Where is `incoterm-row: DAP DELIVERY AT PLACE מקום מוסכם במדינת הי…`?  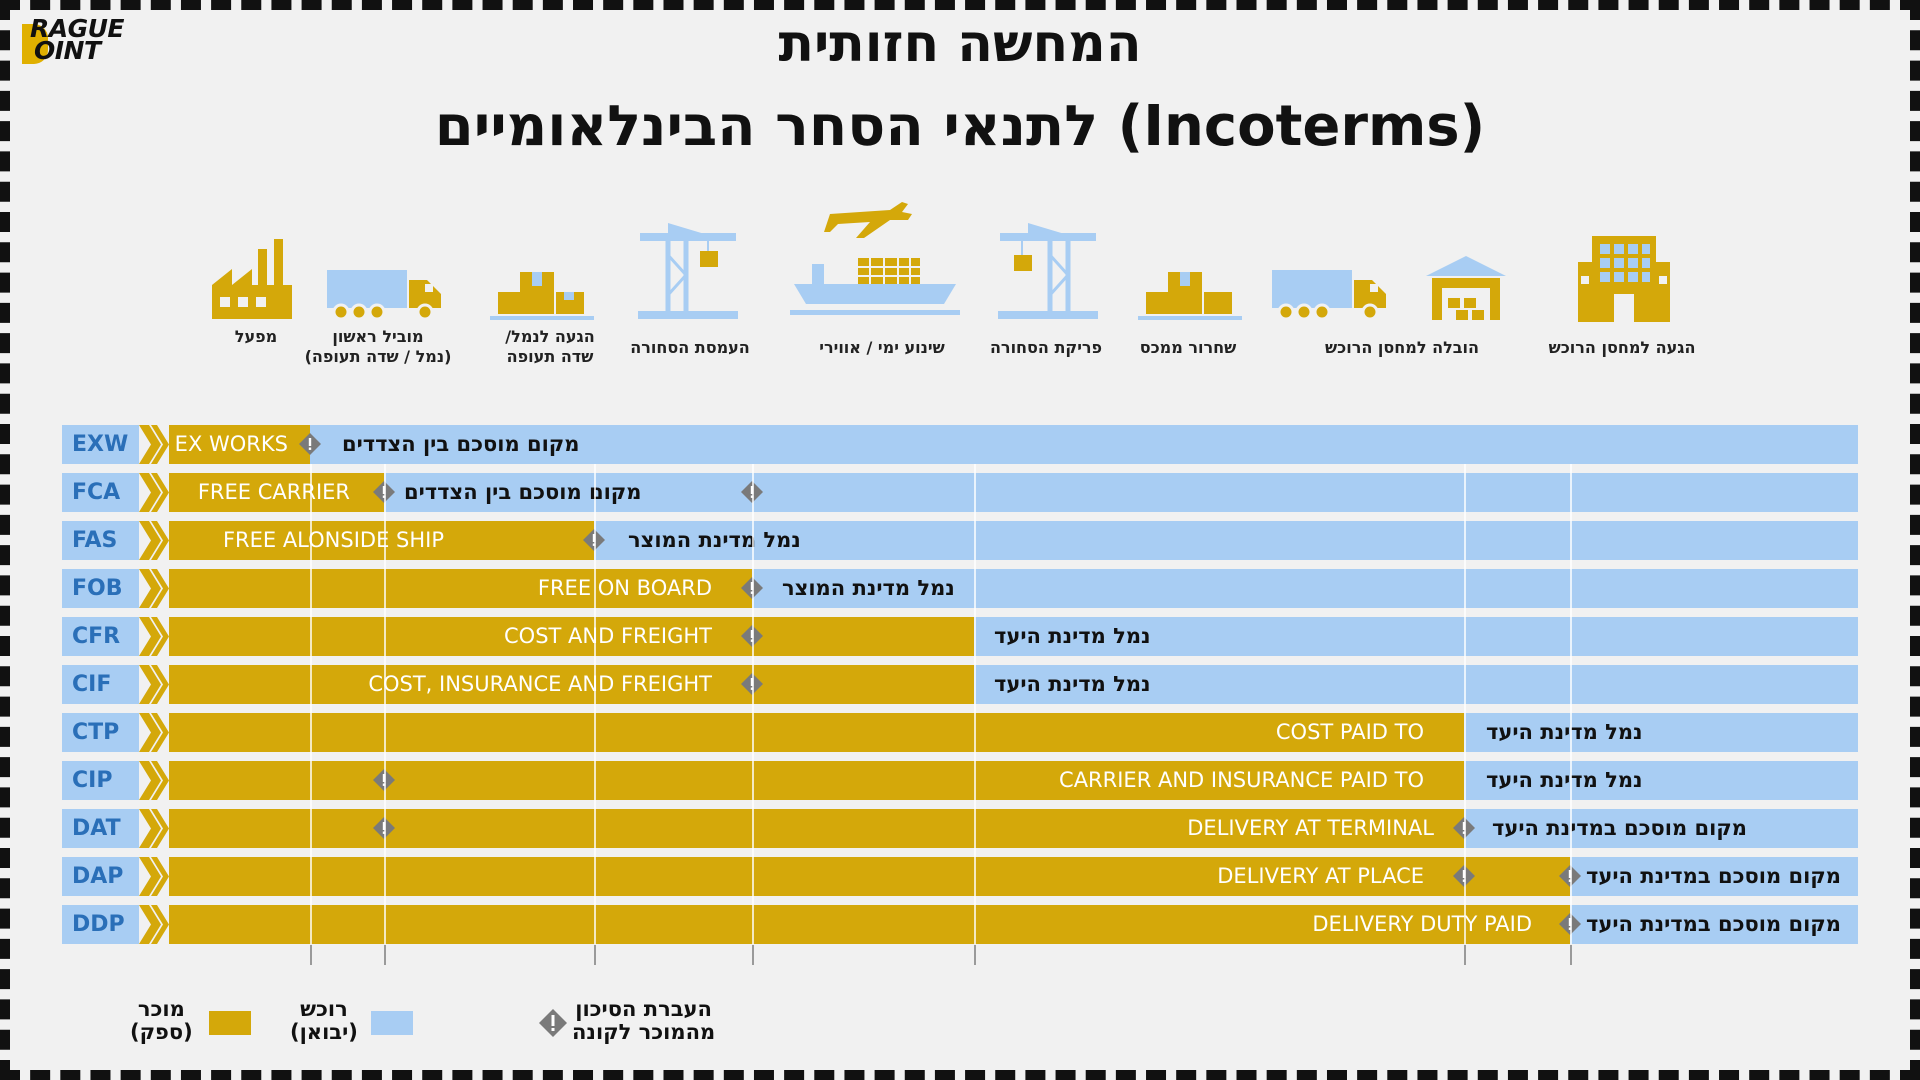 incoterm-row: DAP DELIVERY AT PLACE מקום מוסכם במדינת הי… is located at coordinates (960, 876).